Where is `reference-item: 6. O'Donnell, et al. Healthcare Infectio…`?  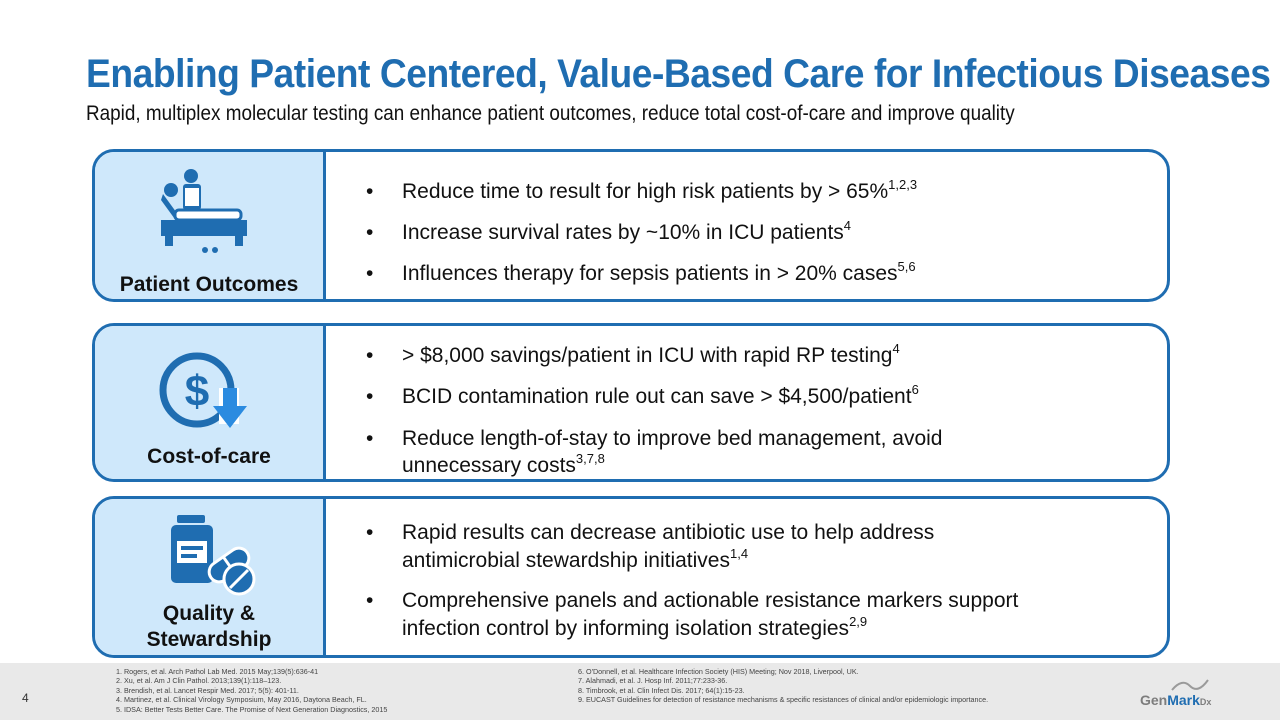 reference-item: 6. O'Donnell, et al. Healthcare Infectio… is located at coordinates (718, 671).